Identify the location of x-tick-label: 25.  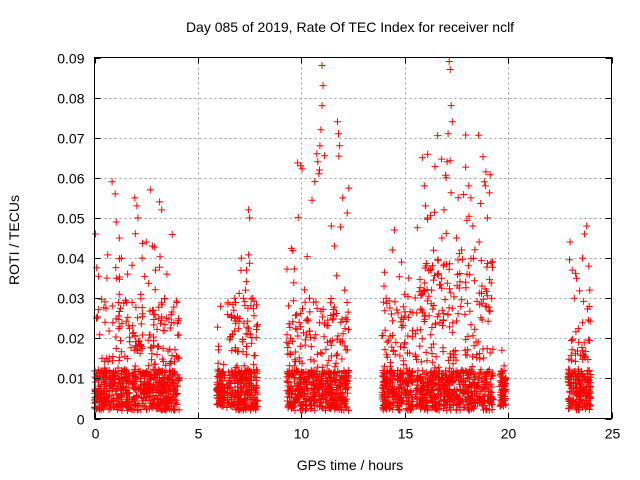
(613, 434).